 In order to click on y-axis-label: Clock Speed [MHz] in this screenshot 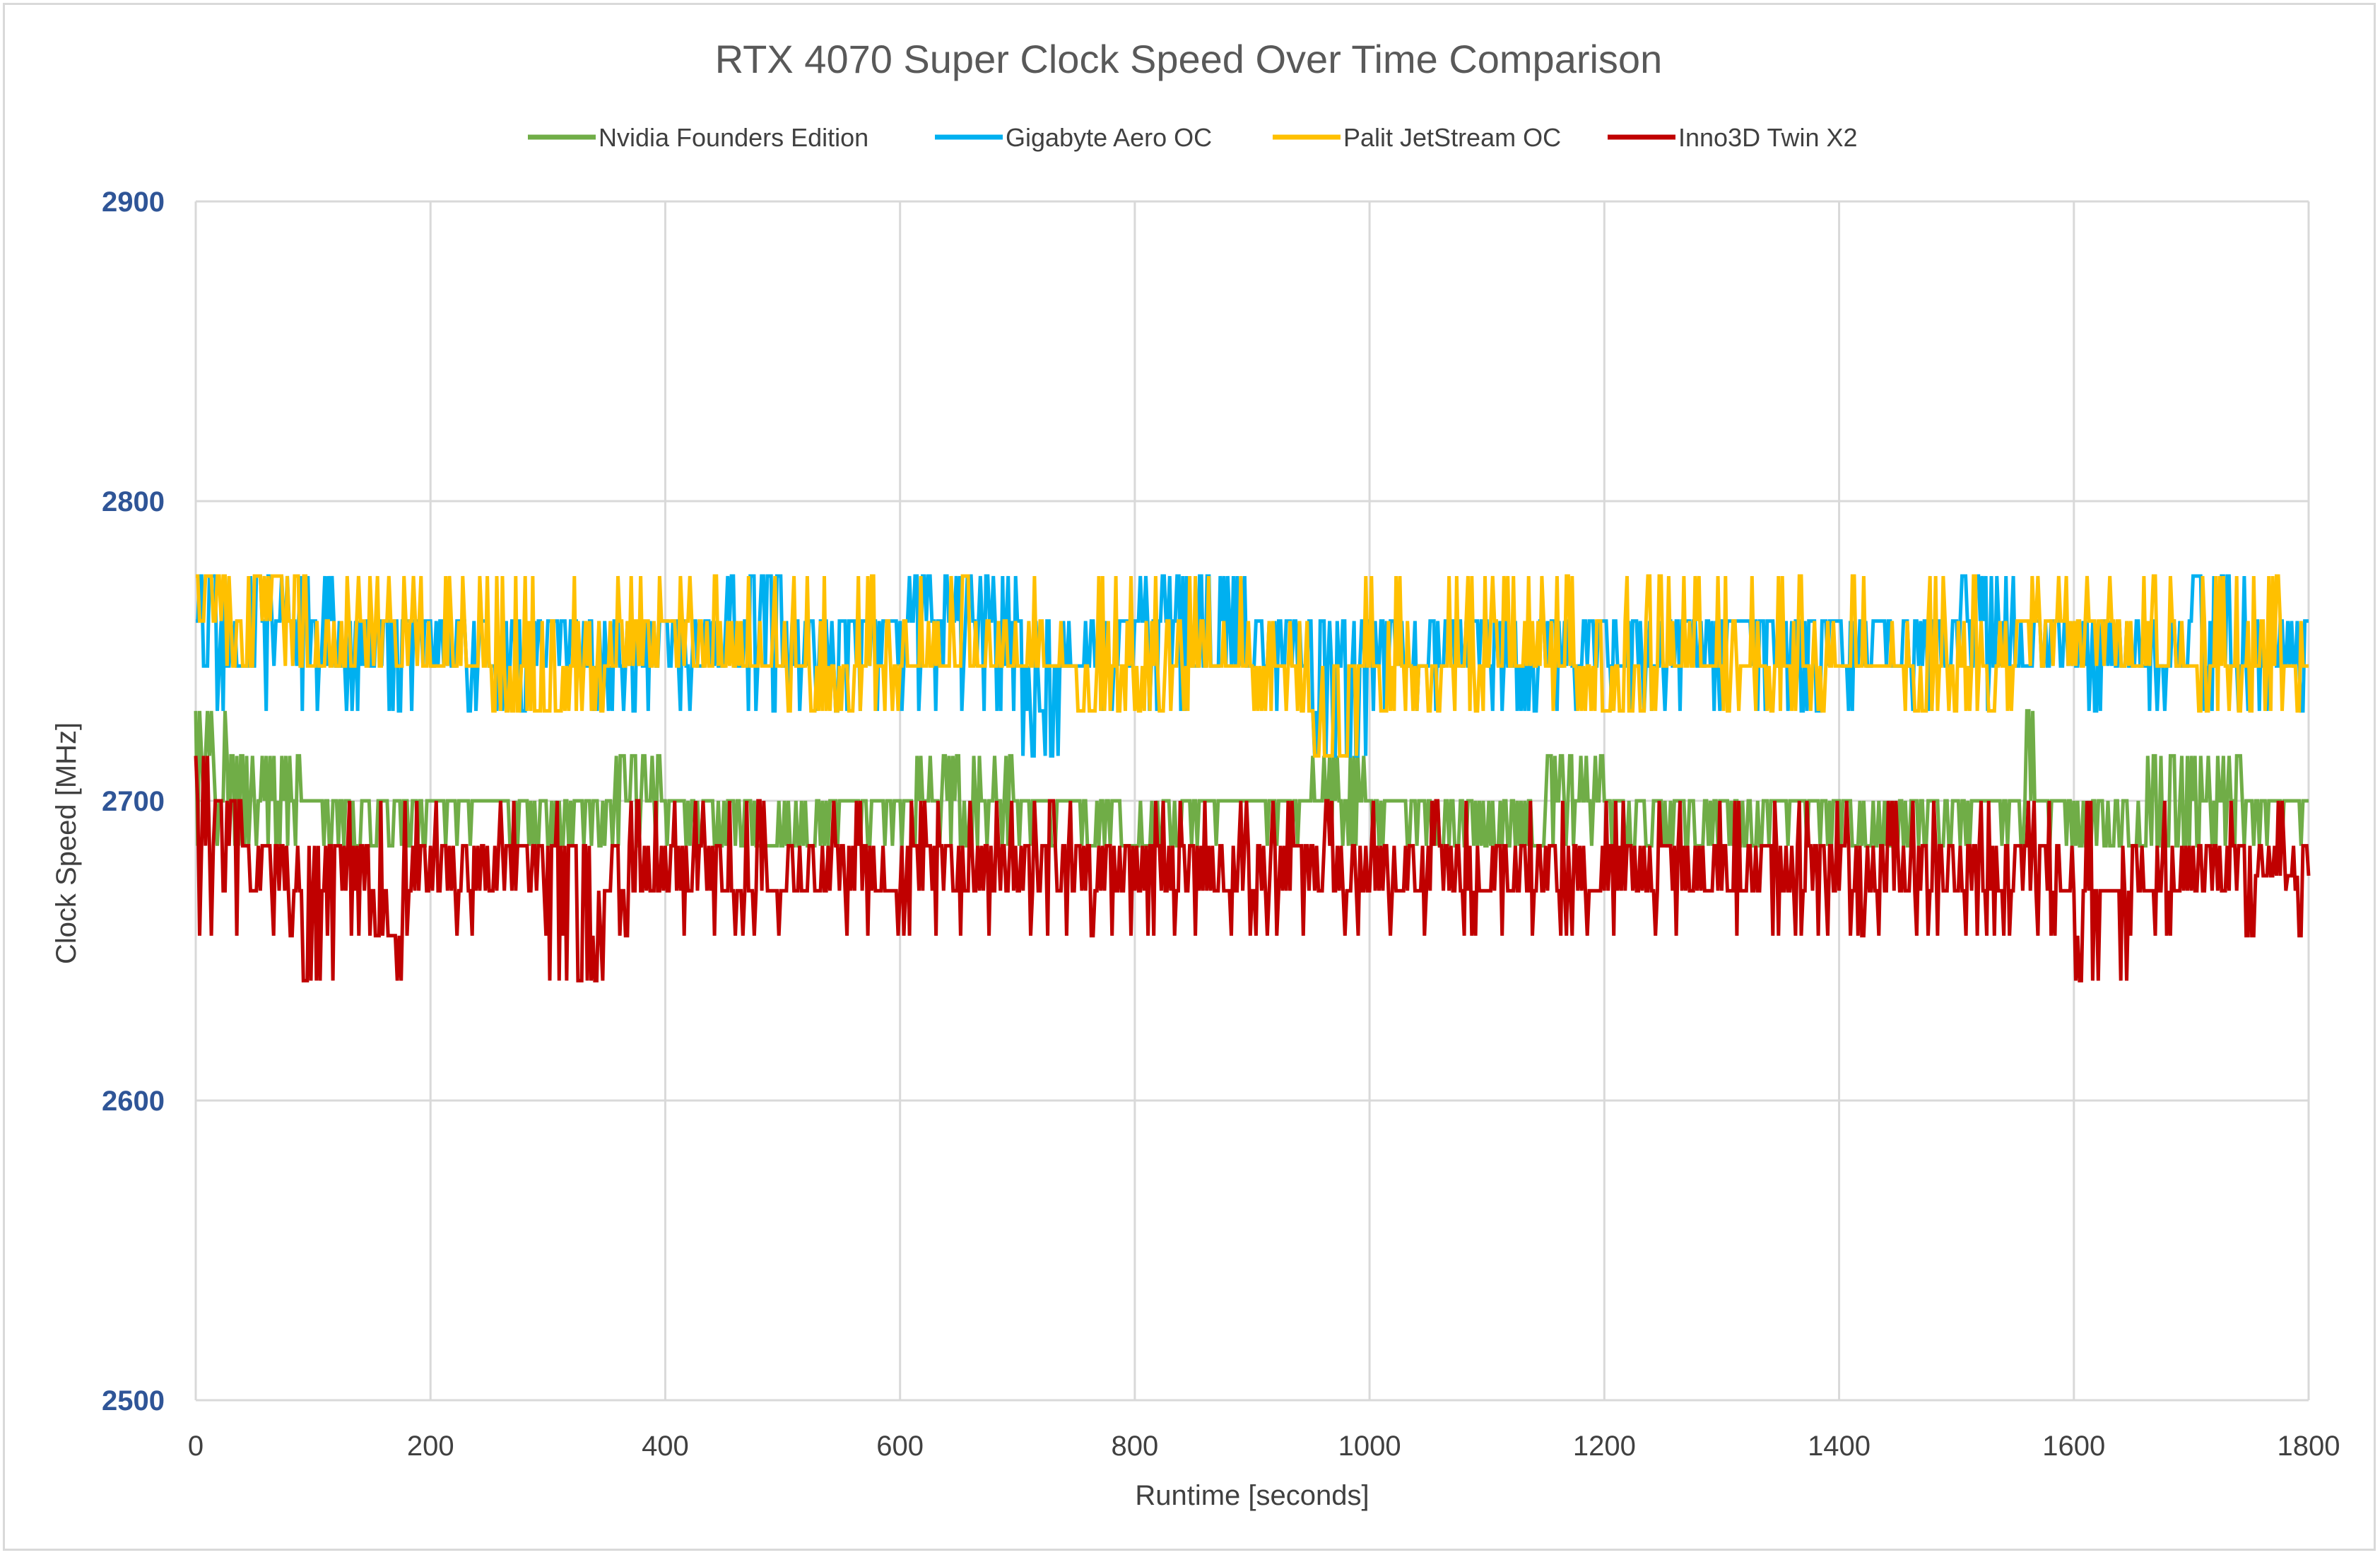, I will do `click(66, 843)`.